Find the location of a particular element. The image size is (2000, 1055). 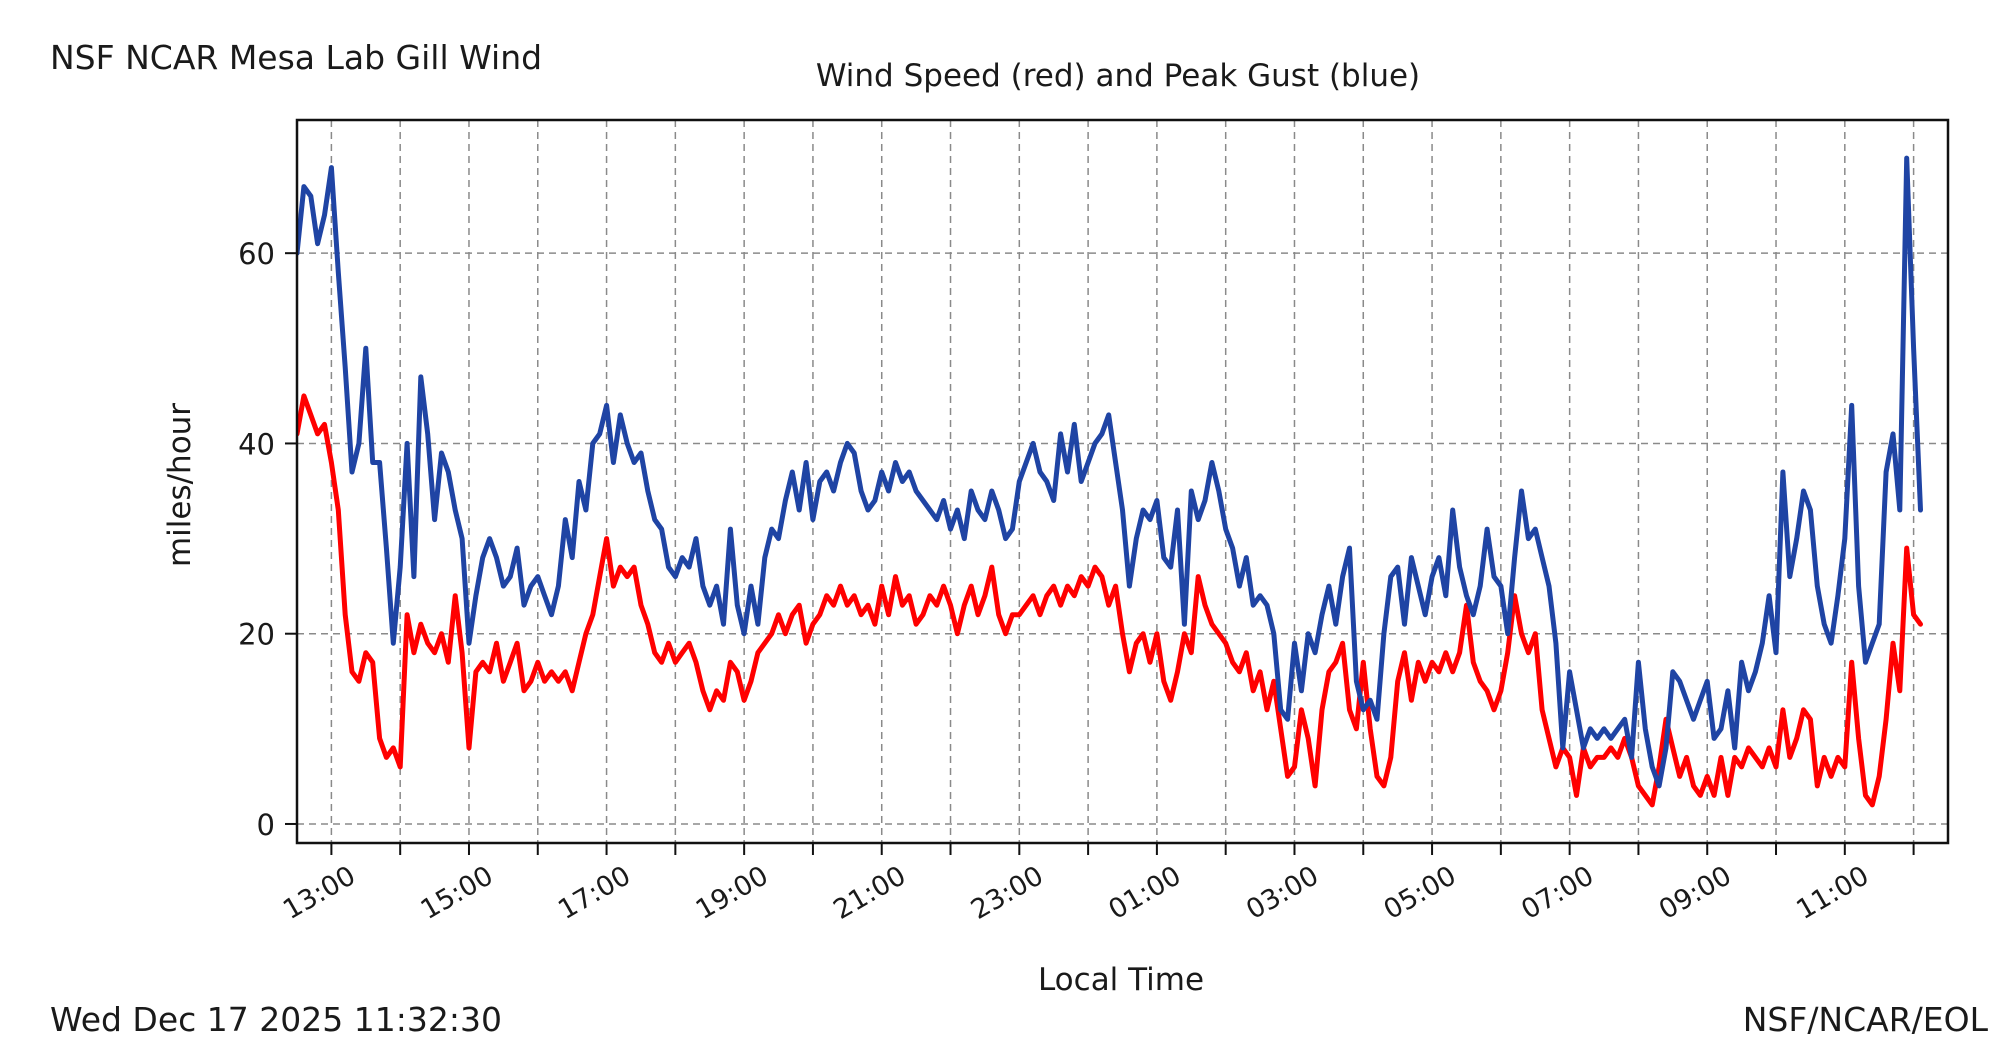

timestamp: Wed Dec 17 2025 11:32:30 is located at coordinates (276, 1019).